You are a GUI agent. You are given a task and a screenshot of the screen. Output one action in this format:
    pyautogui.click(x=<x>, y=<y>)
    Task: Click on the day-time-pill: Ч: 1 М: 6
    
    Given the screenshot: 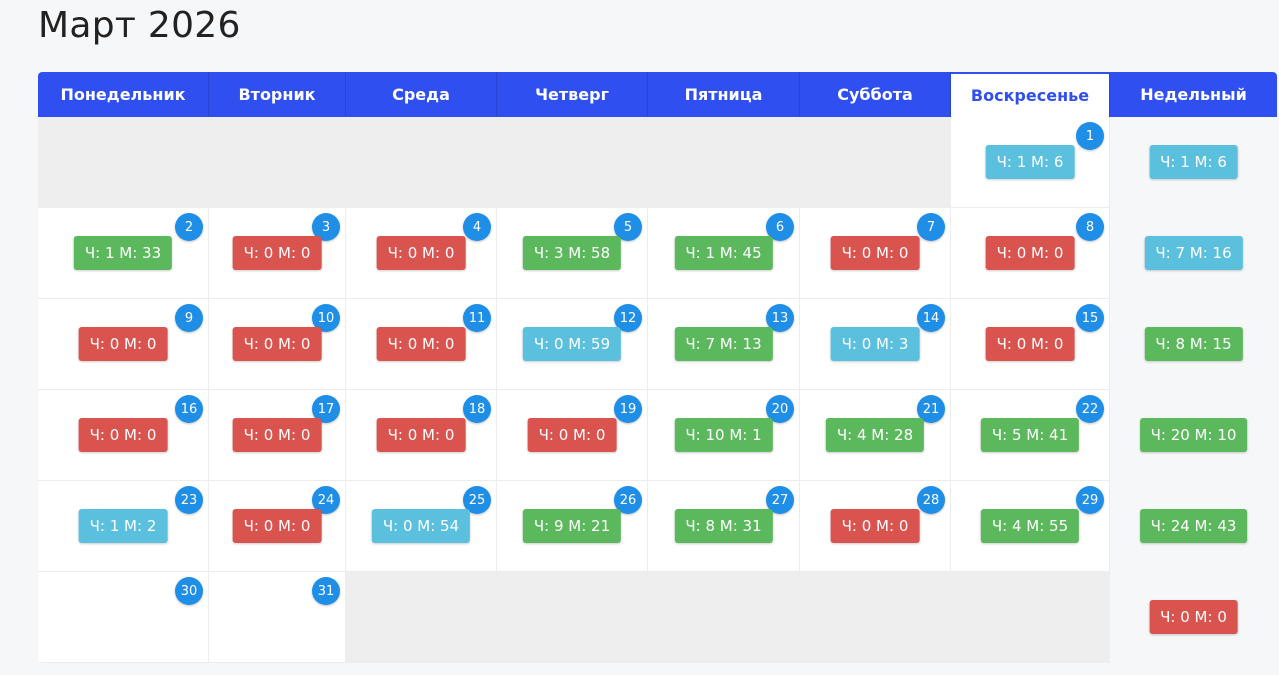 What is the action you would take?
    pyautogui.click(x=1030, y=162)
    